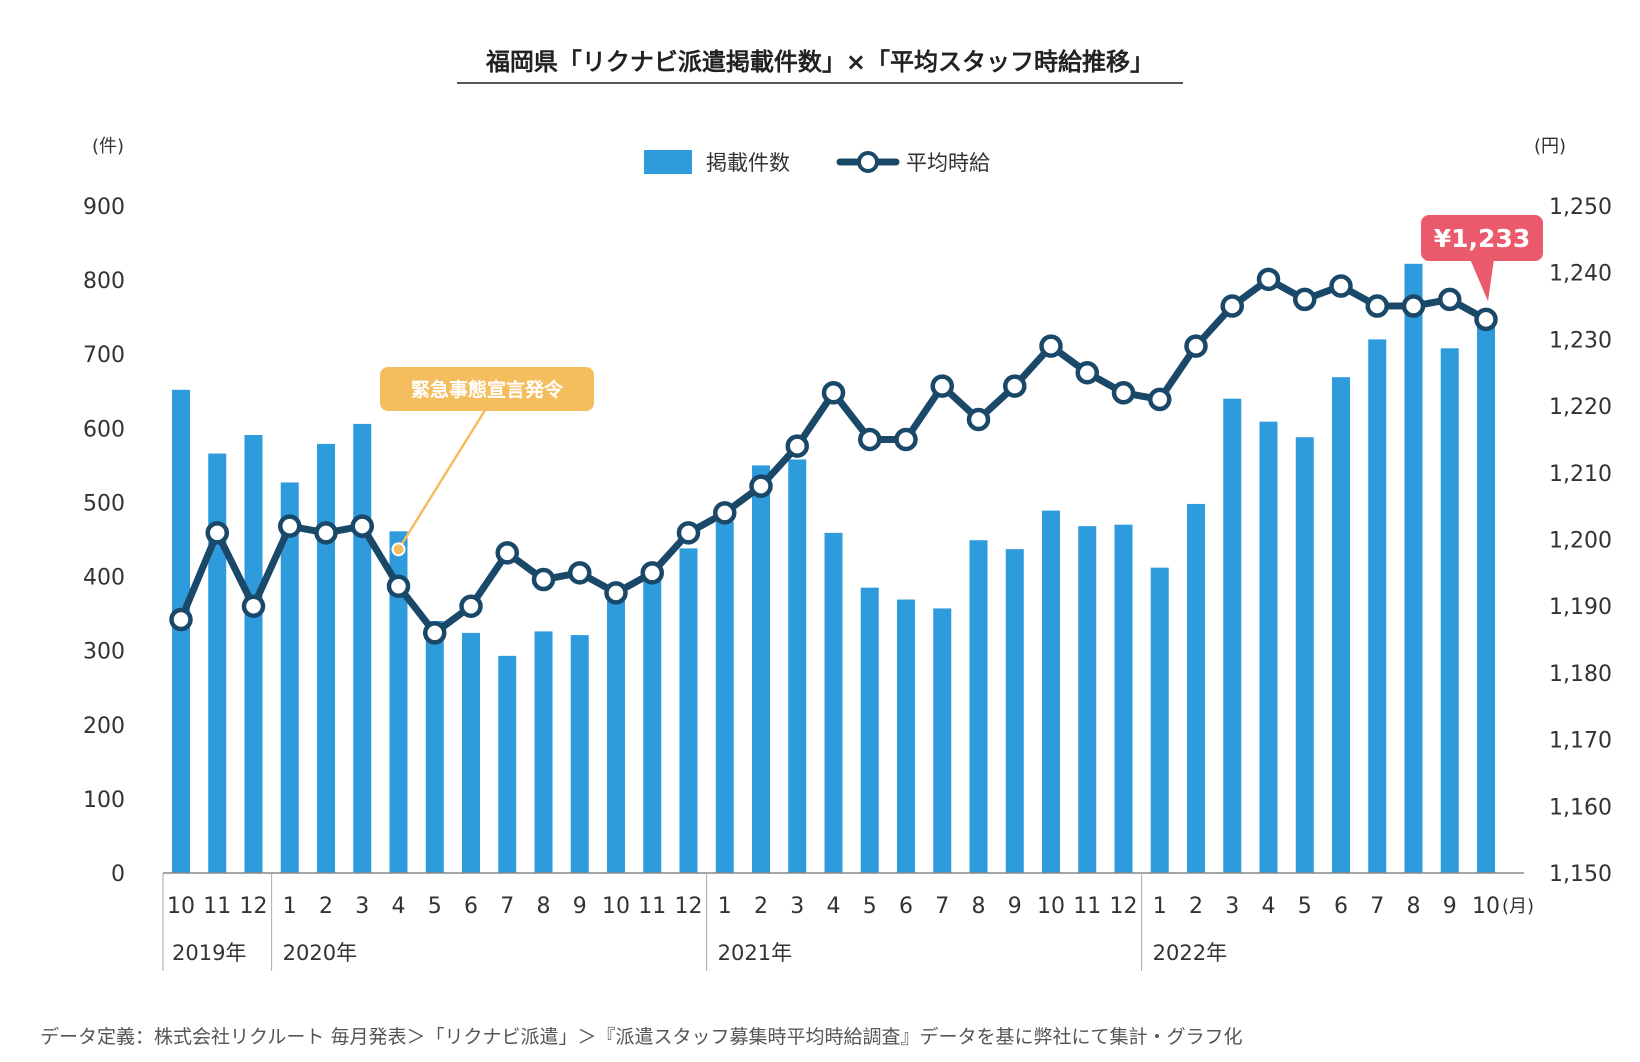  Describe the element at coordinates (1580, 541) in the screenshot. I see `right-tick-label: 1,200` at that location.